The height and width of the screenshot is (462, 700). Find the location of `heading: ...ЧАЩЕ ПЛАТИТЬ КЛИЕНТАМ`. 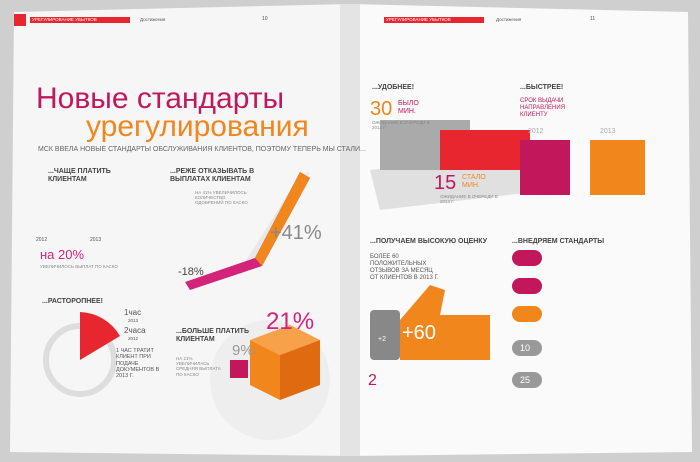

heading: ...ЧАЩЕ ПЛАТИТЬ КЛИЕНТАМ is located at coordinates (79, 176).